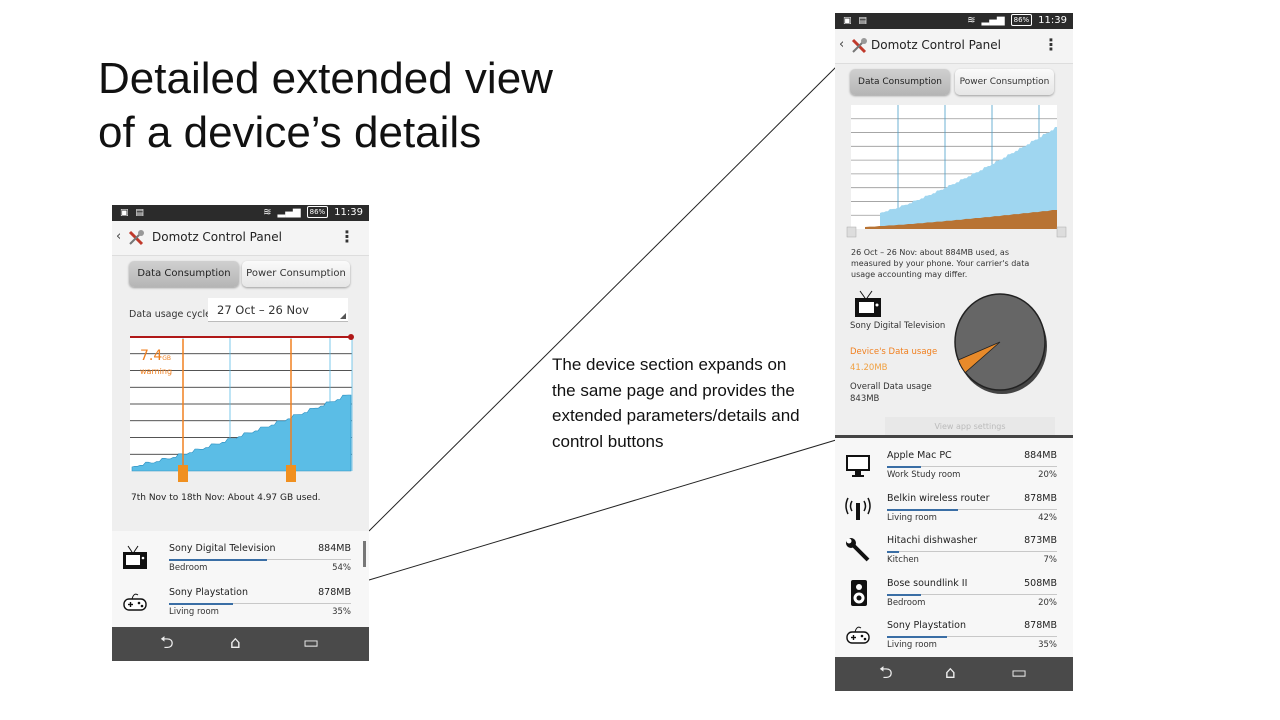  I want to click on usage-chart-left, so click(242, 408).